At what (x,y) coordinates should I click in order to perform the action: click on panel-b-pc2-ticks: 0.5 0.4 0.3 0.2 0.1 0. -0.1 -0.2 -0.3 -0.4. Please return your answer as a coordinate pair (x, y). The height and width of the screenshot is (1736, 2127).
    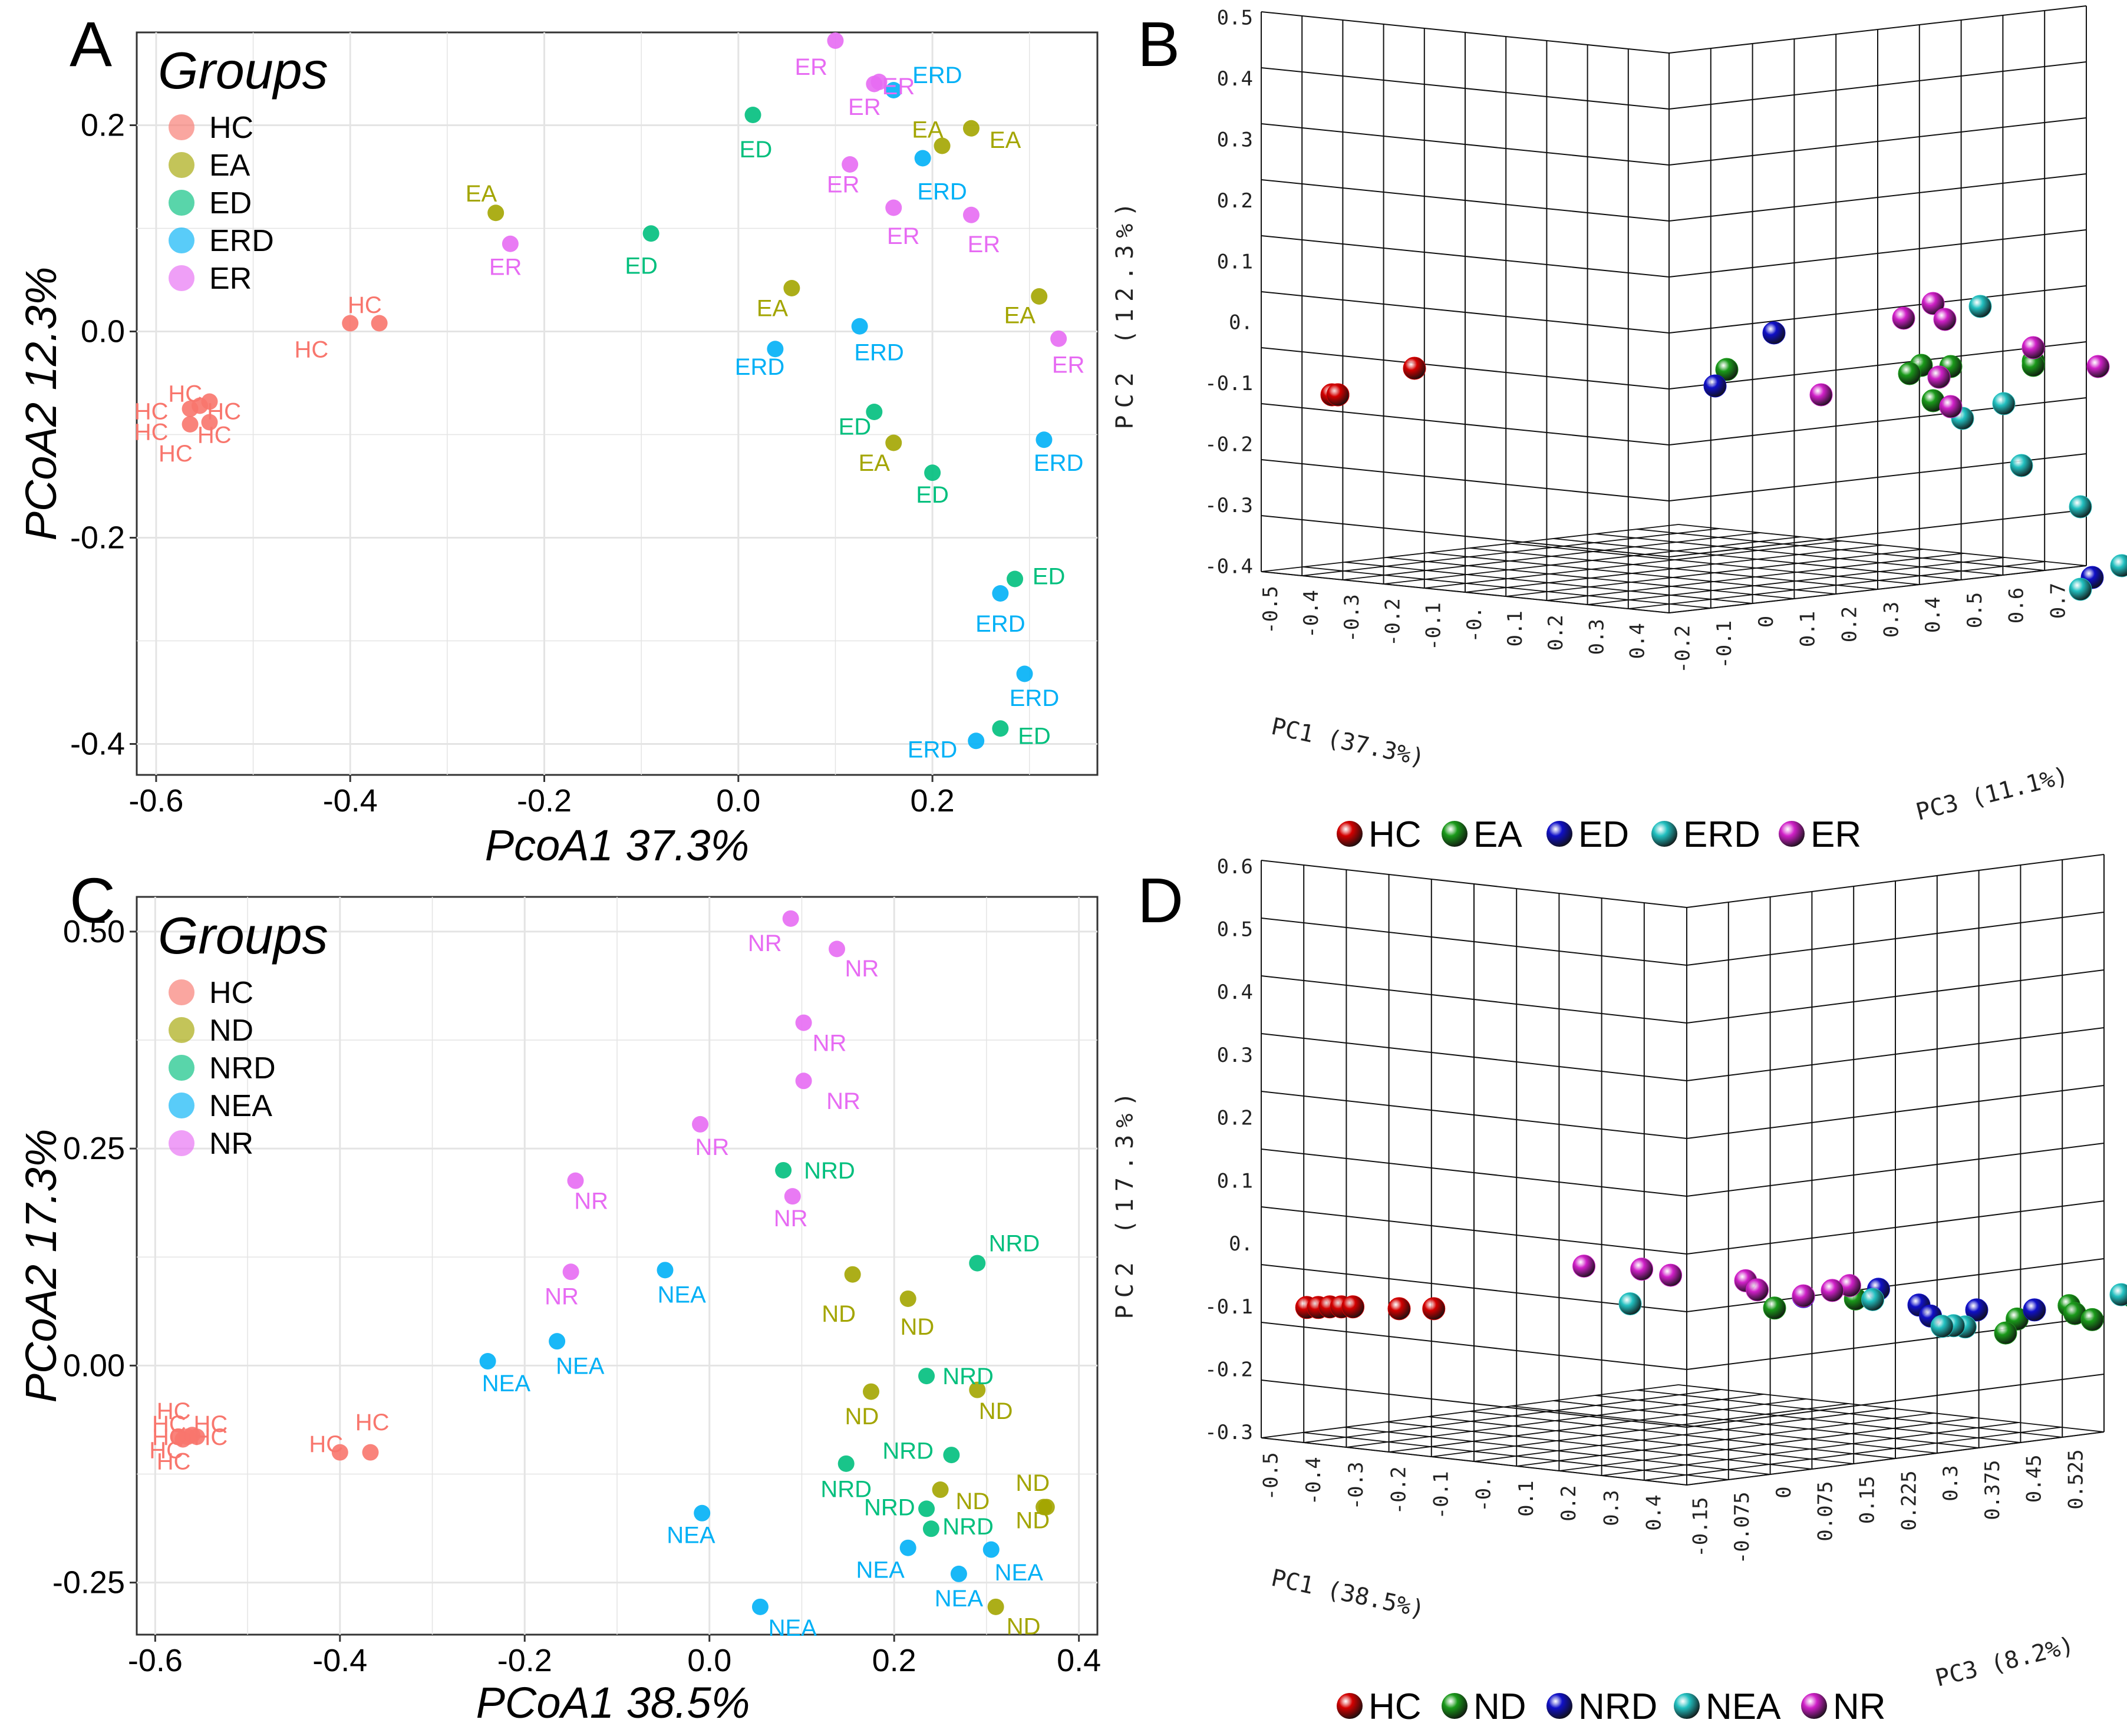
    Looking at the image, I should click on (1229, 292).